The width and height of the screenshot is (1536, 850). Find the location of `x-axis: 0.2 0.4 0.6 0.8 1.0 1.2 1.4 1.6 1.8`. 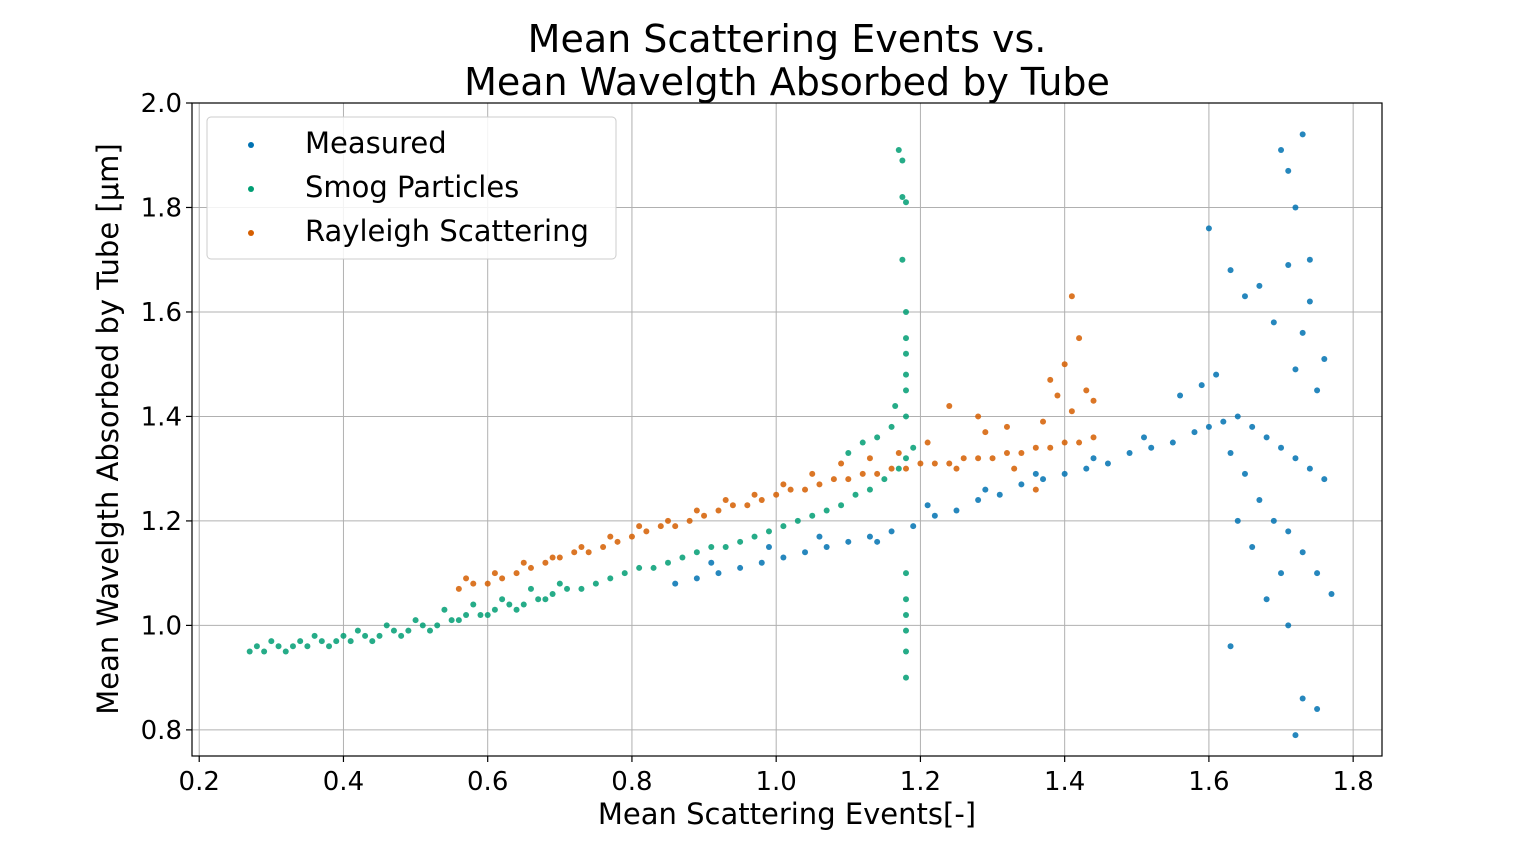

x-axis: 0.2 0.4 0.6 0.8 1.0 1.2 1.4 1.6 1.8 is located at coordinates (776, 776).